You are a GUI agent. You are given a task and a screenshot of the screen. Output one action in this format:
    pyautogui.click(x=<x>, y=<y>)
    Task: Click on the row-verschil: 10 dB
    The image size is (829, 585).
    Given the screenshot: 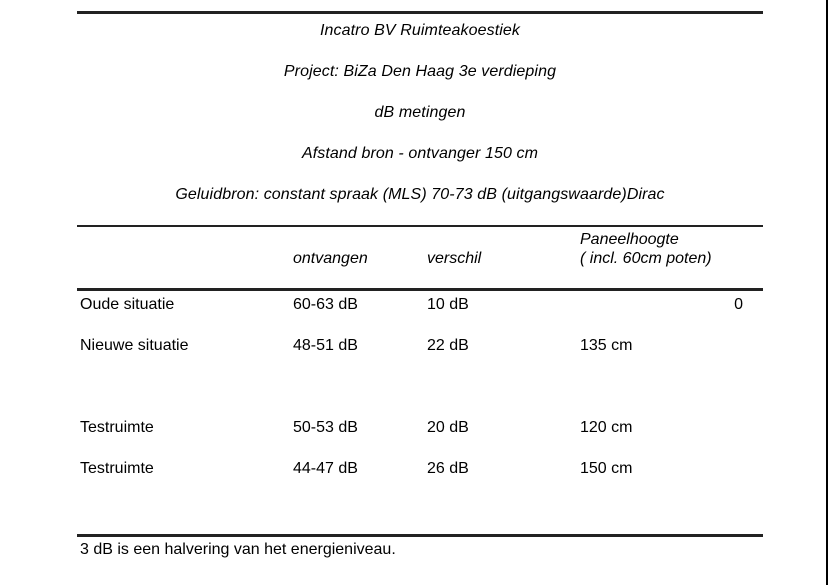 What is the action you would take?
    pyautogui.click(x=448, y=304)
    